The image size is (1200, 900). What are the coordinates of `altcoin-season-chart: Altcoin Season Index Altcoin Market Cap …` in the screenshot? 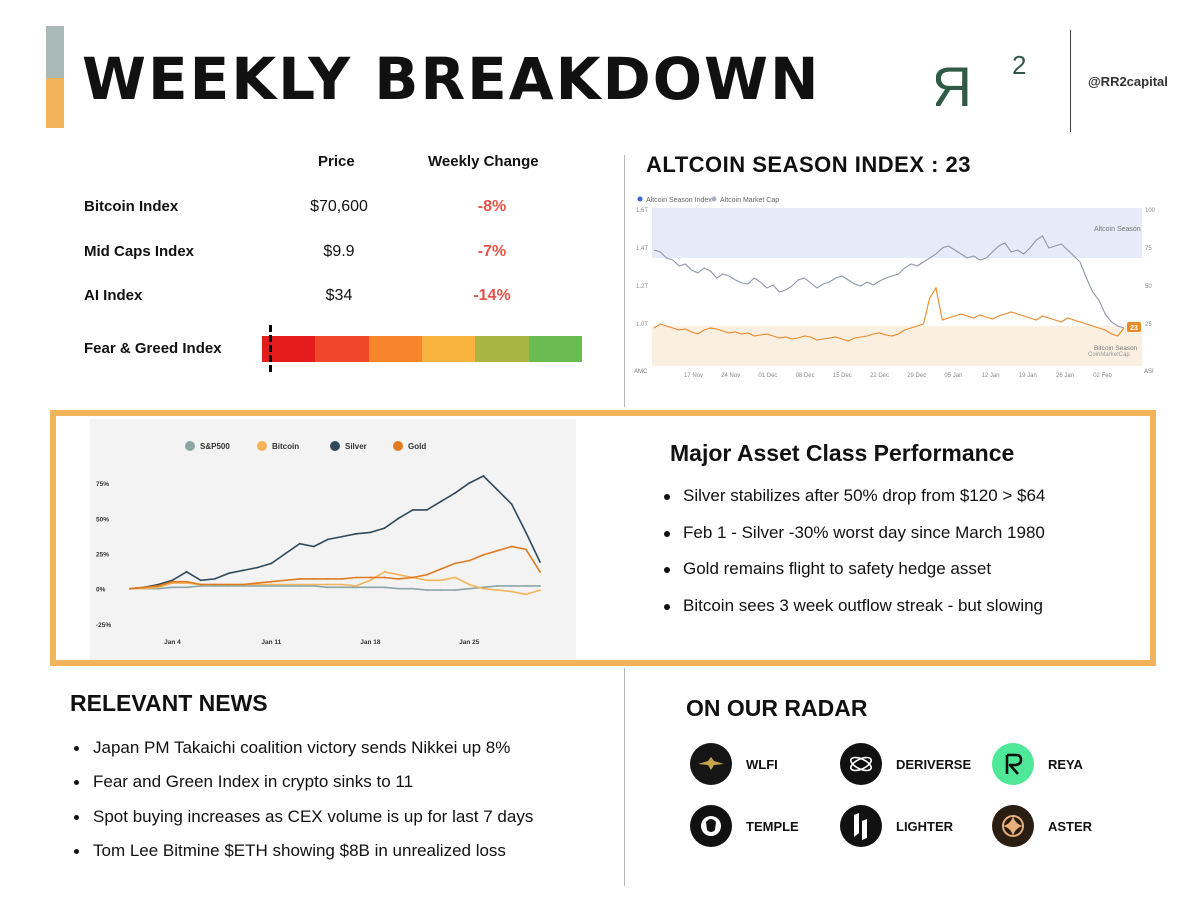 It's located at (897, 284).